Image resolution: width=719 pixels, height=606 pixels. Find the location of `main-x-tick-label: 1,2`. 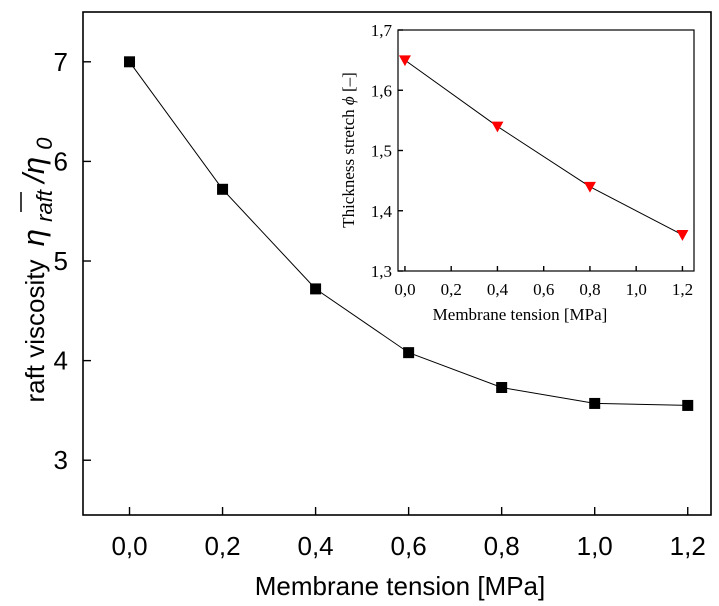

main-x-tick-label: 1,2 is located at coordinates (688, 546).